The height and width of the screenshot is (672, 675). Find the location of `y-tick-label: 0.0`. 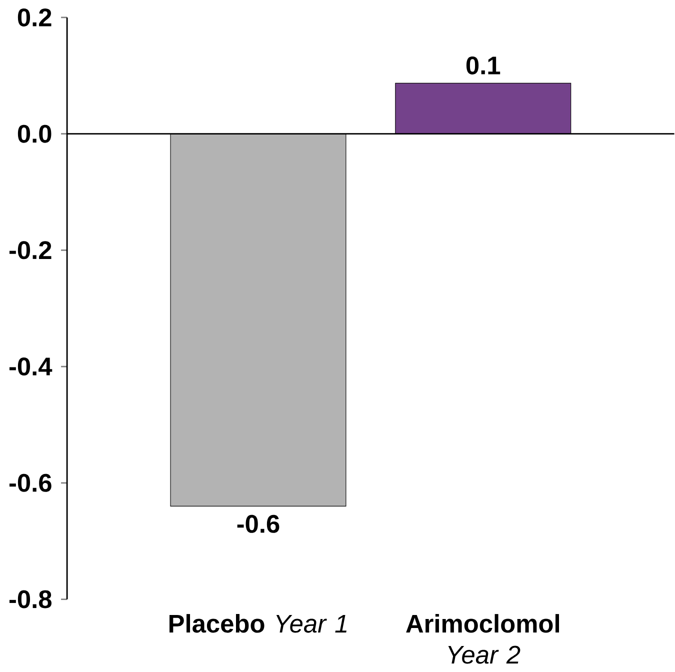

y-tick-label: 0.0 is located at coordinates (35, 133).